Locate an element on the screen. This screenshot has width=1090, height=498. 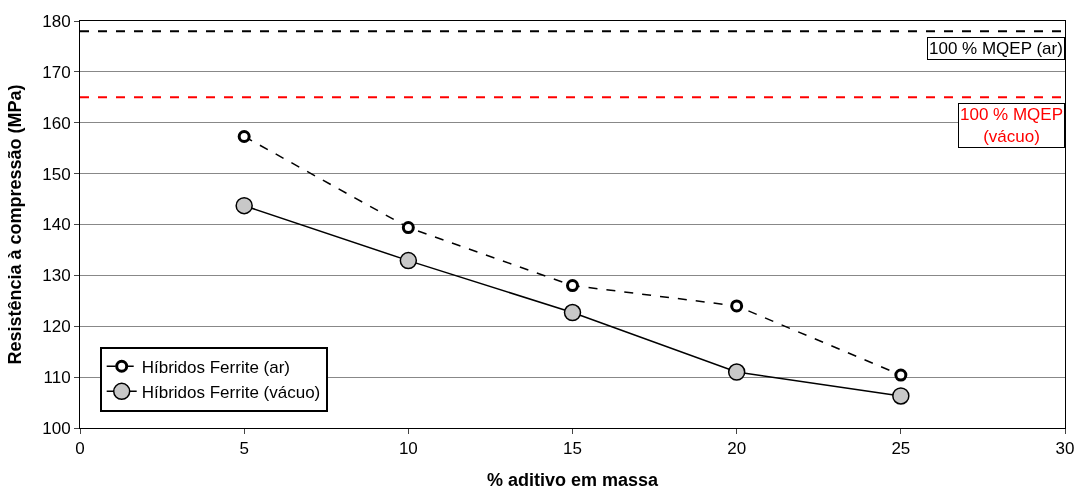
y-tick-label: 180 is located at coordinates (56, 21).